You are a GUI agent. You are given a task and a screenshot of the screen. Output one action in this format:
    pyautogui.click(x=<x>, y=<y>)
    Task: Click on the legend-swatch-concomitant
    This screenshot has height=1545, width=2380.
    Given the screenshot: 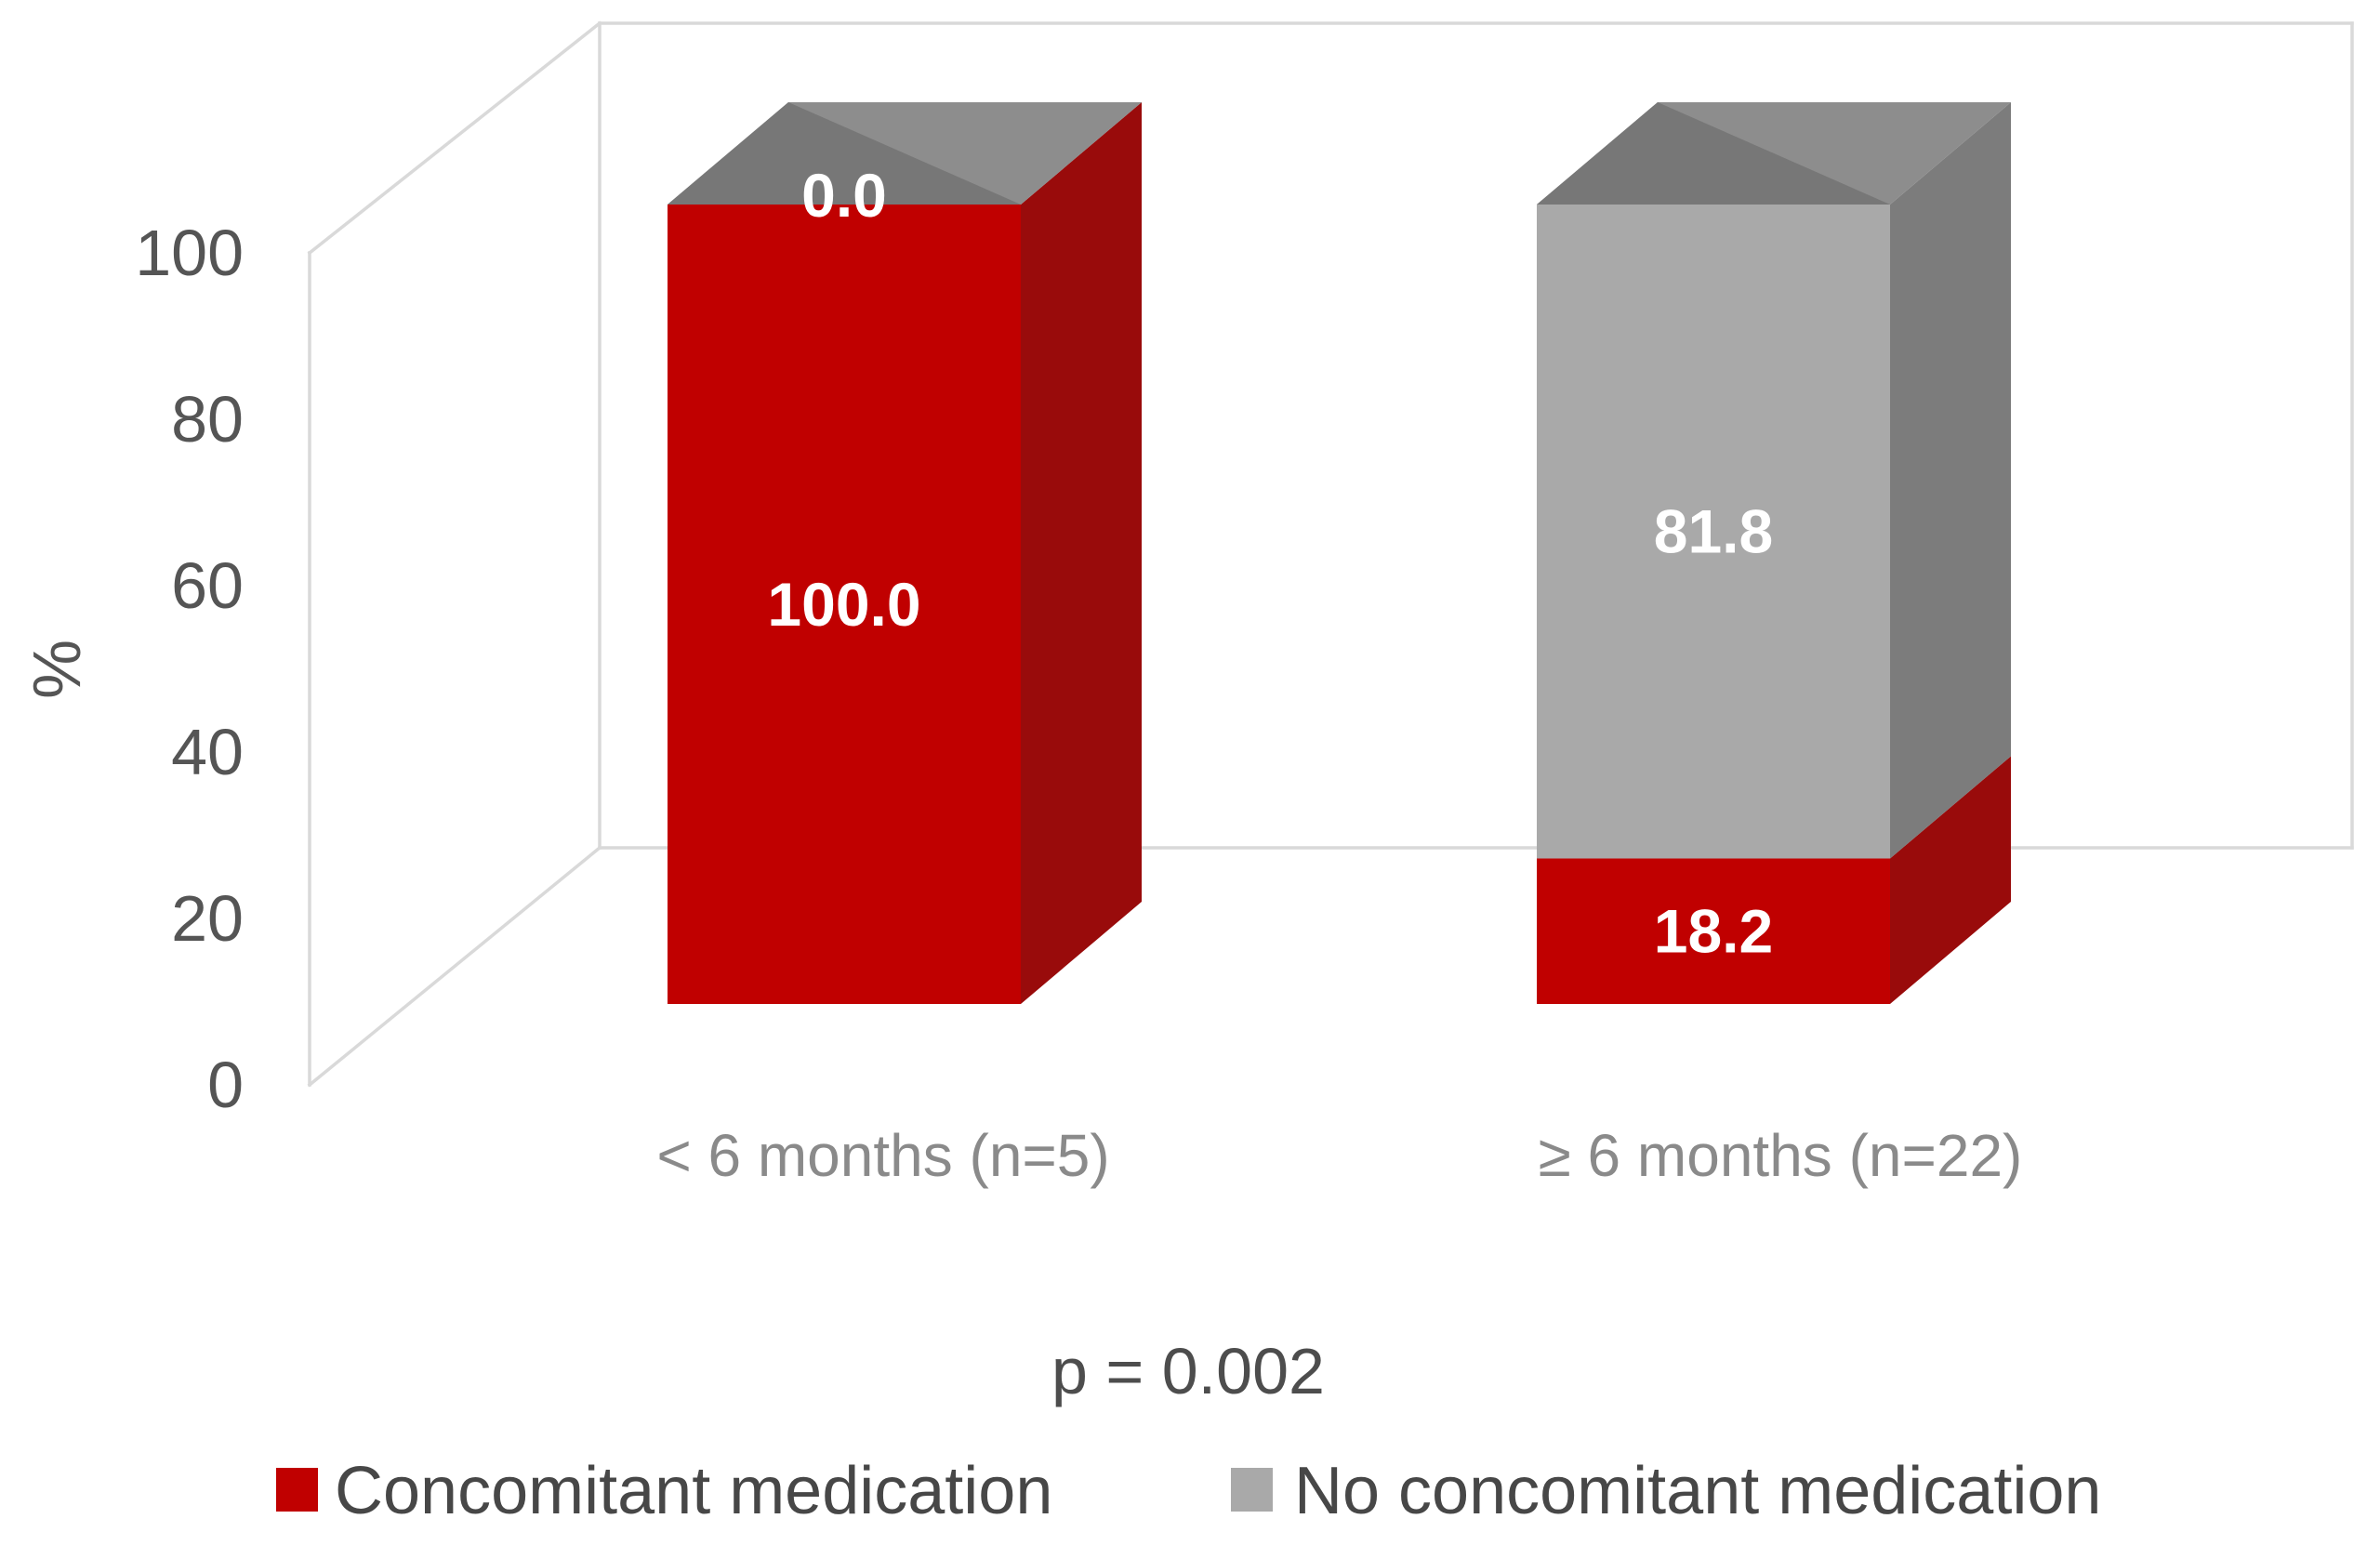 What is the action you would take?
    pyautogui.click(x=297, y=1490)
    